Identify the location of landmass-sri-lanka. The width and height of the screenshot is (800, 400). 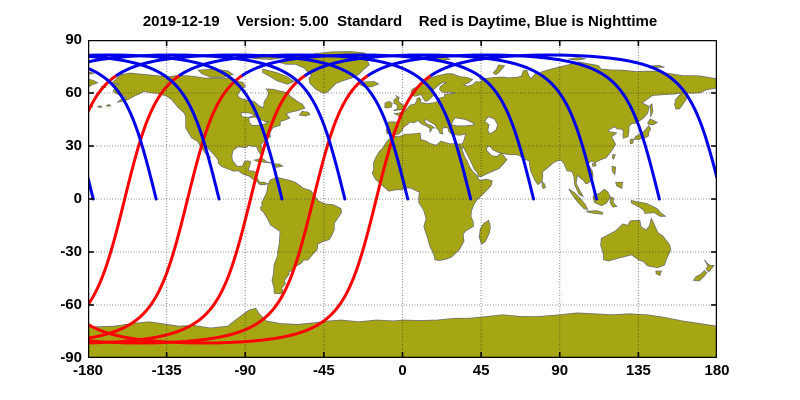
(543, 185).